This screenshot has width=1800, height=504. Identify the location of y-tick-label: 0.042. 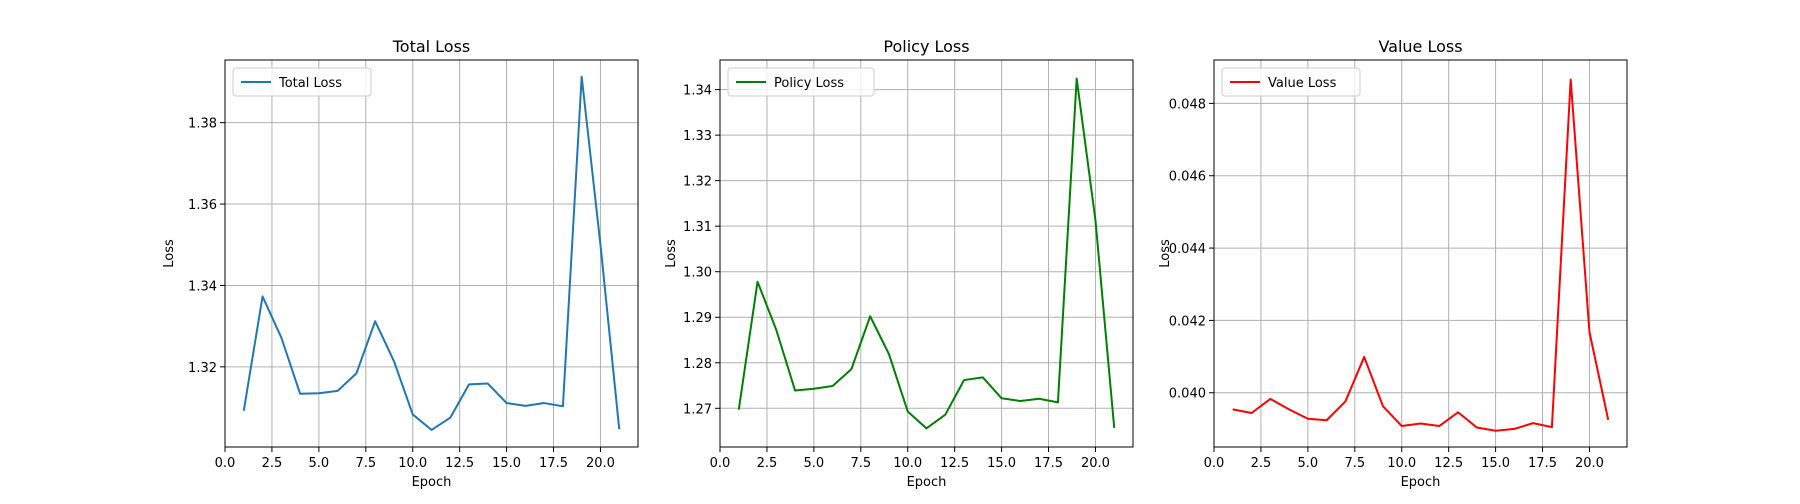
(1187, 321).